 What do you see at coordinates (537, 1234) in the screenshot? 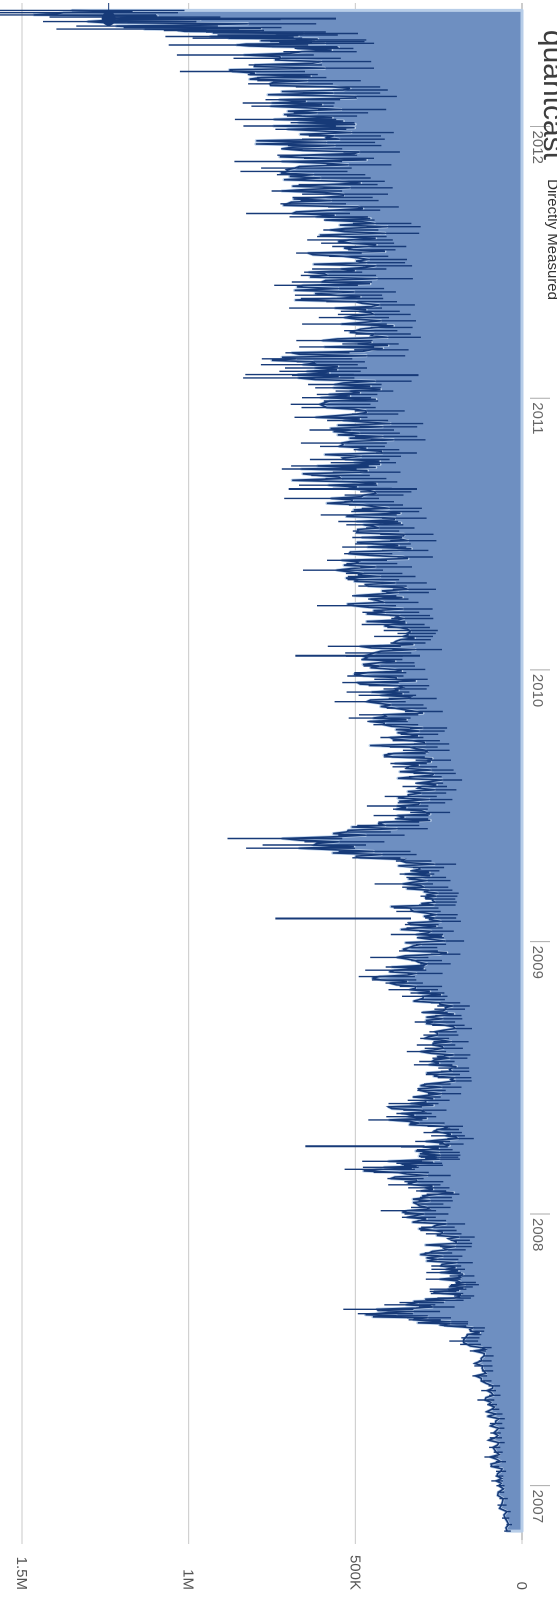
I see `x-tick-label-2008: 2008` at bounding box center [537, 1234].